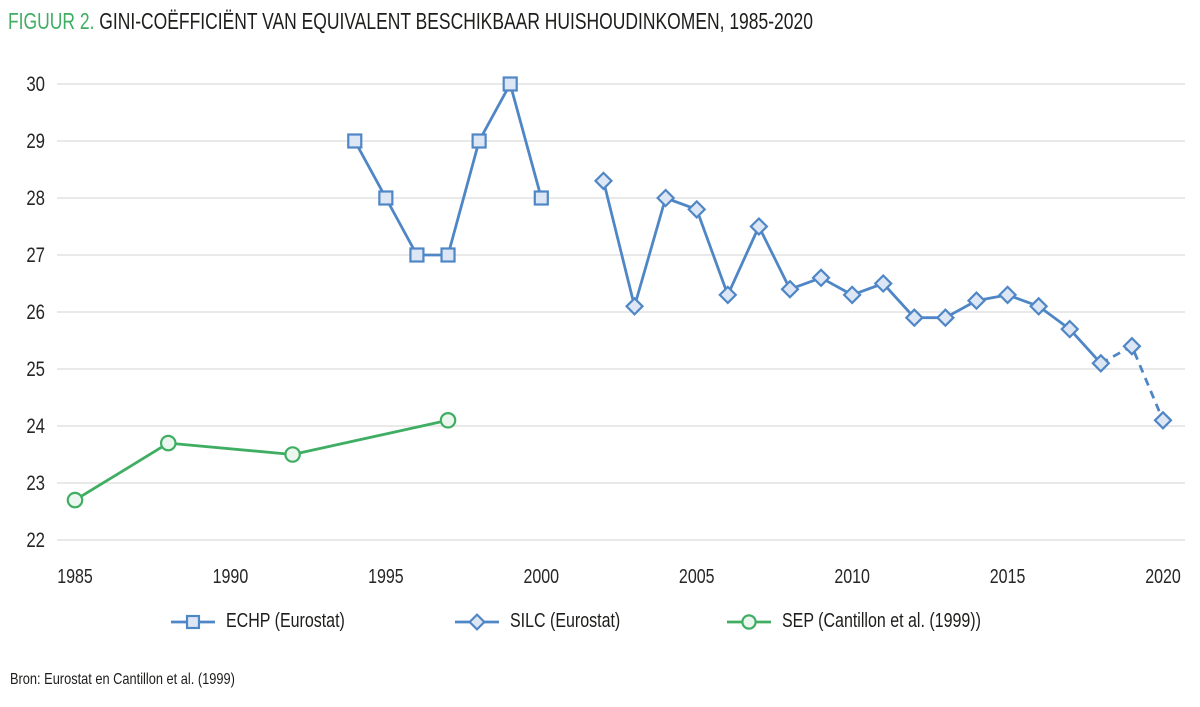 This screenshot has width=1200, height=707. I want to click on series-line-dashed, so click(1132, 382).